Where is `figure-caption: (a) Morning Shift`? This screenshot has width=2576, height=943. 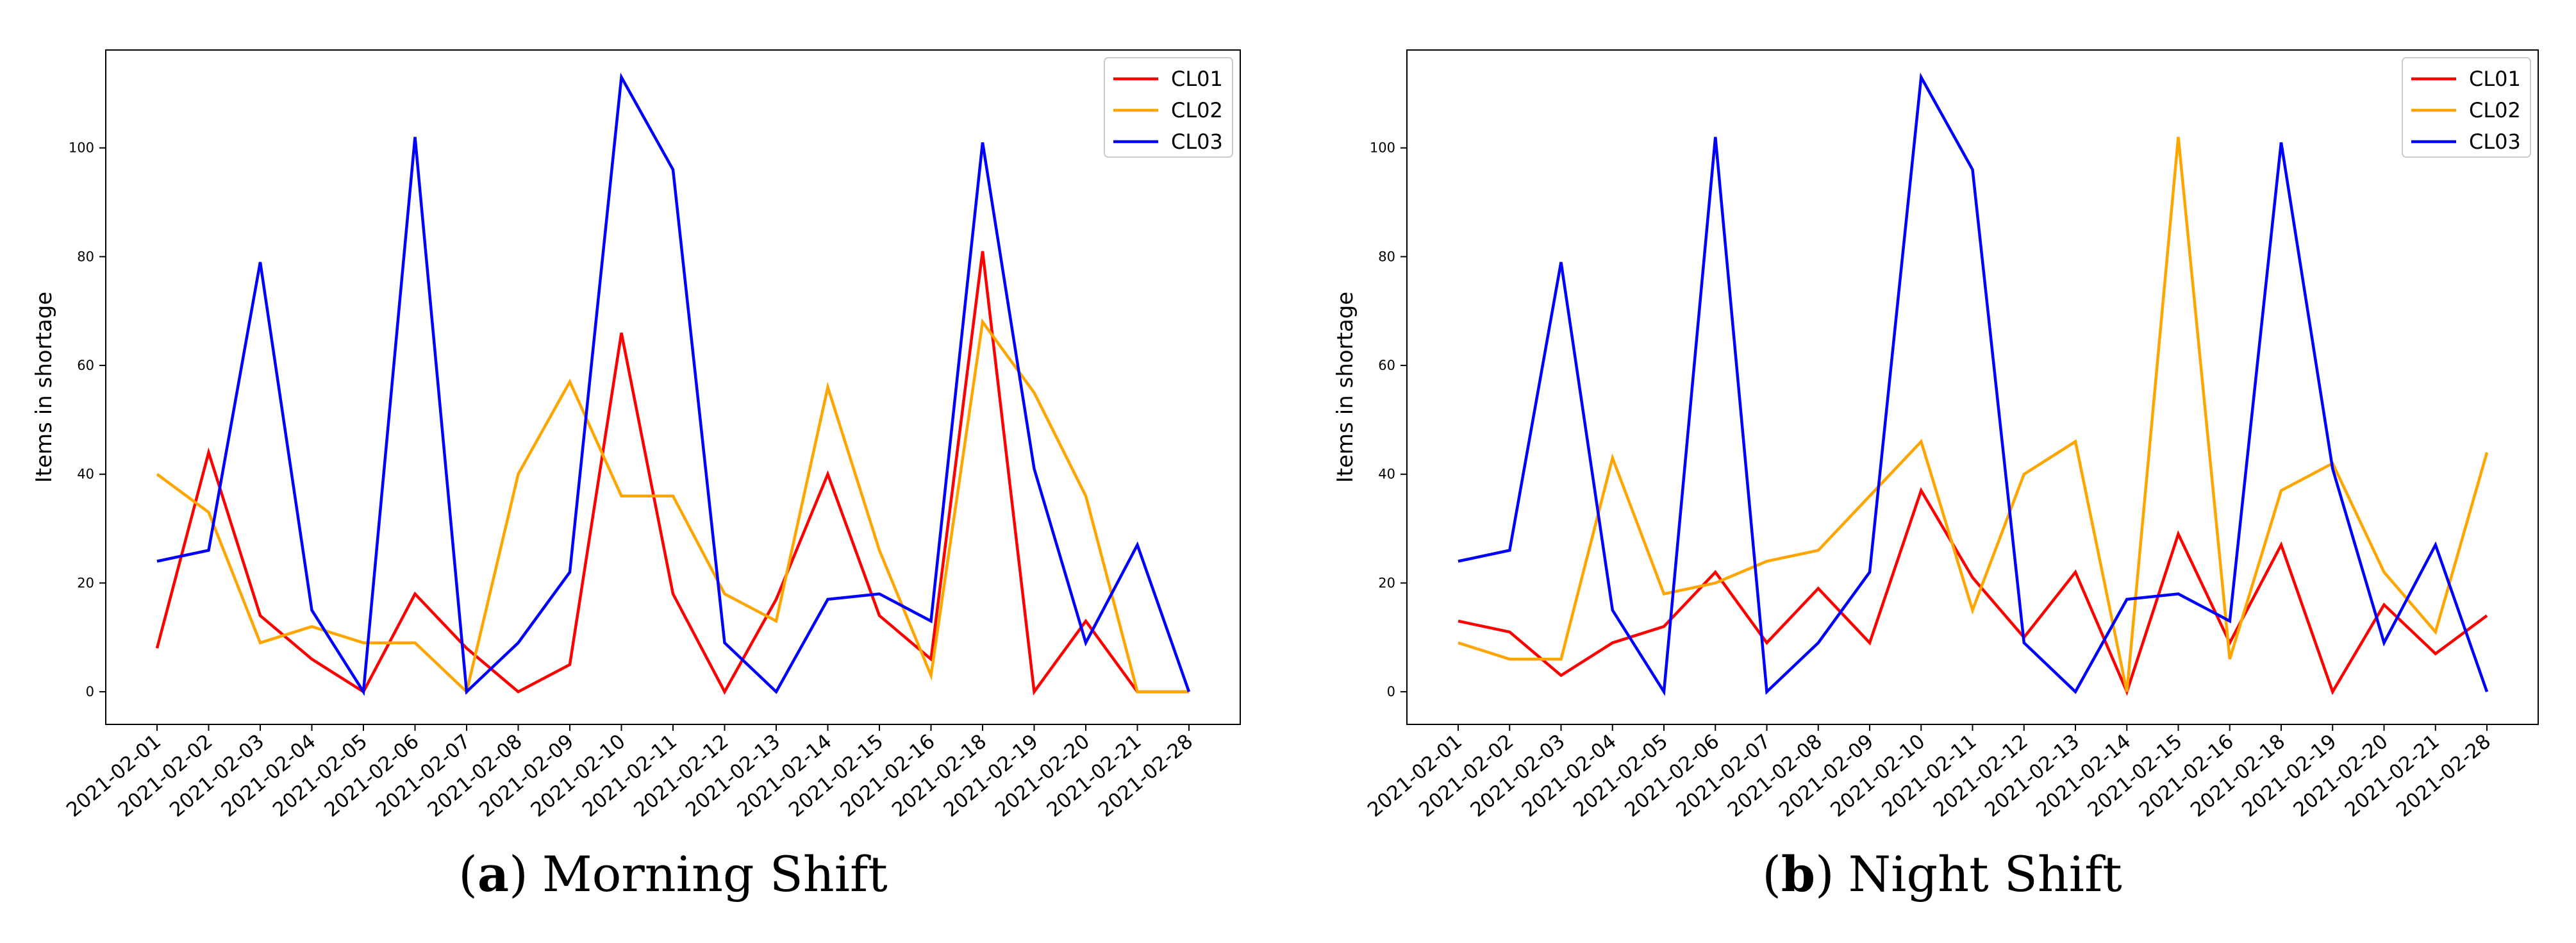 figure-caption: (a) Morning Shift is located at coordinates (672, 874).